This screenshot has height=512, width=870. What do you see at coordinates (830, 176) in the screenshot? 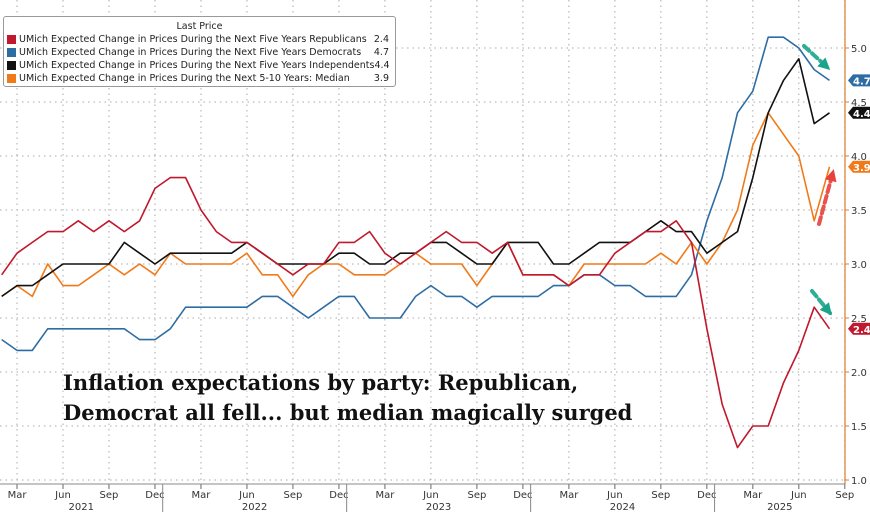
I see `arrow-up-median-head` at bounding box center [830, 176].